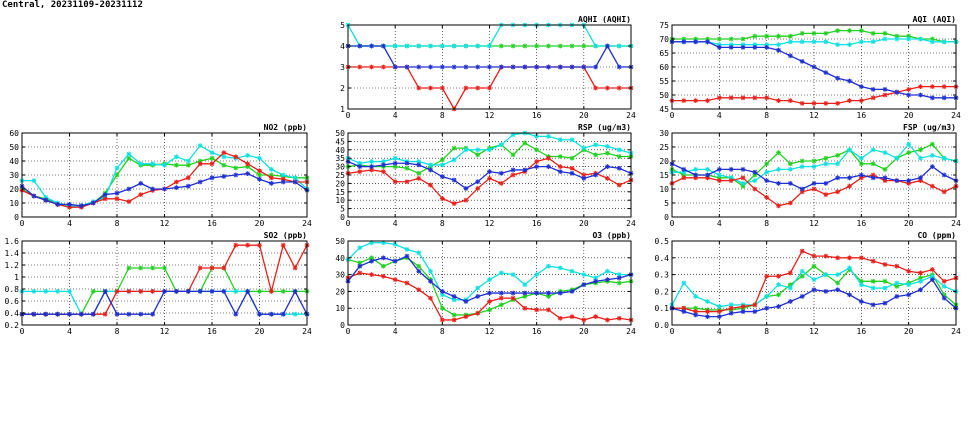 Image resolution: width=975 pixels, height=447 pixels. Describe the element at coordinates (12, 265) in the screenshot. I see `y-tick-label: 1.2` at that location.